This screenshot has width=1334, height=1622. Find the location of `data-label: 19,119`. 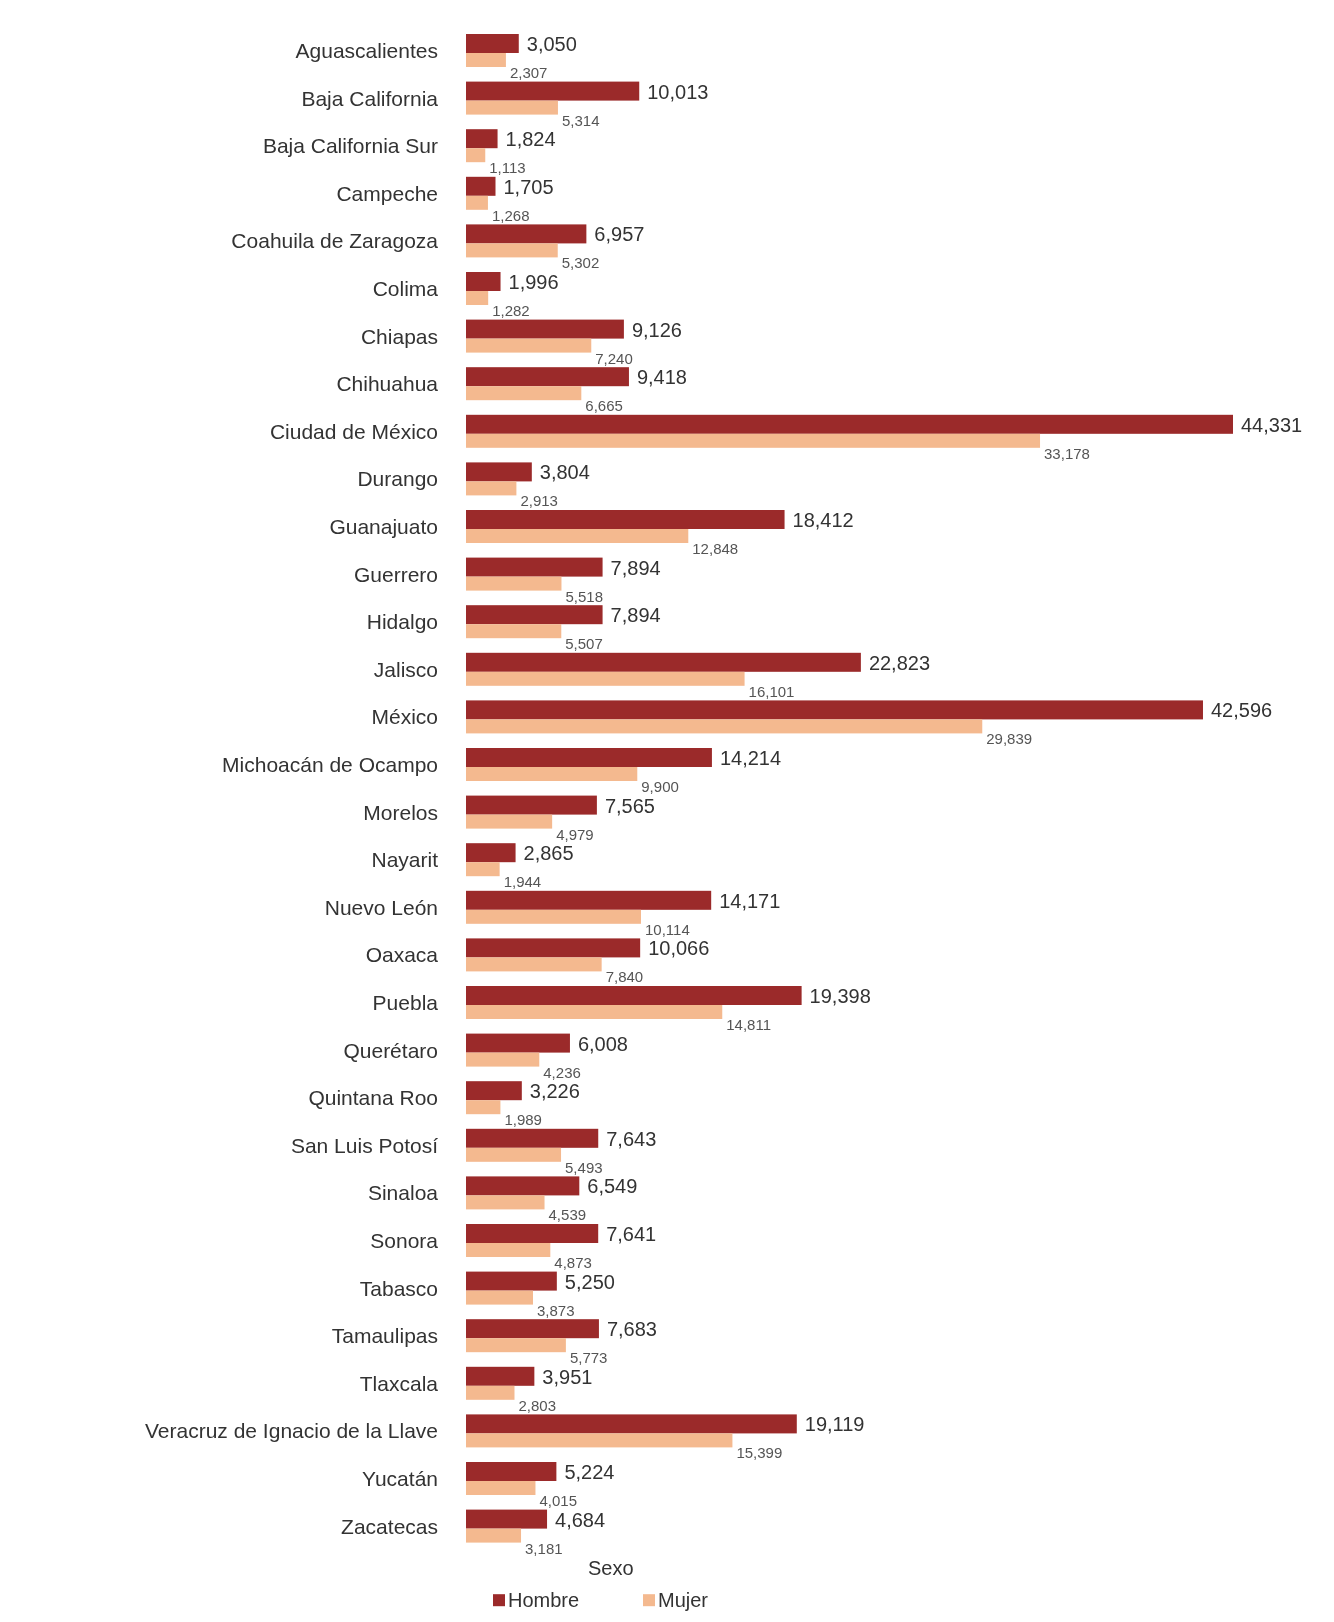

data-label: 19,119 is located at coordinates (834, 1424).